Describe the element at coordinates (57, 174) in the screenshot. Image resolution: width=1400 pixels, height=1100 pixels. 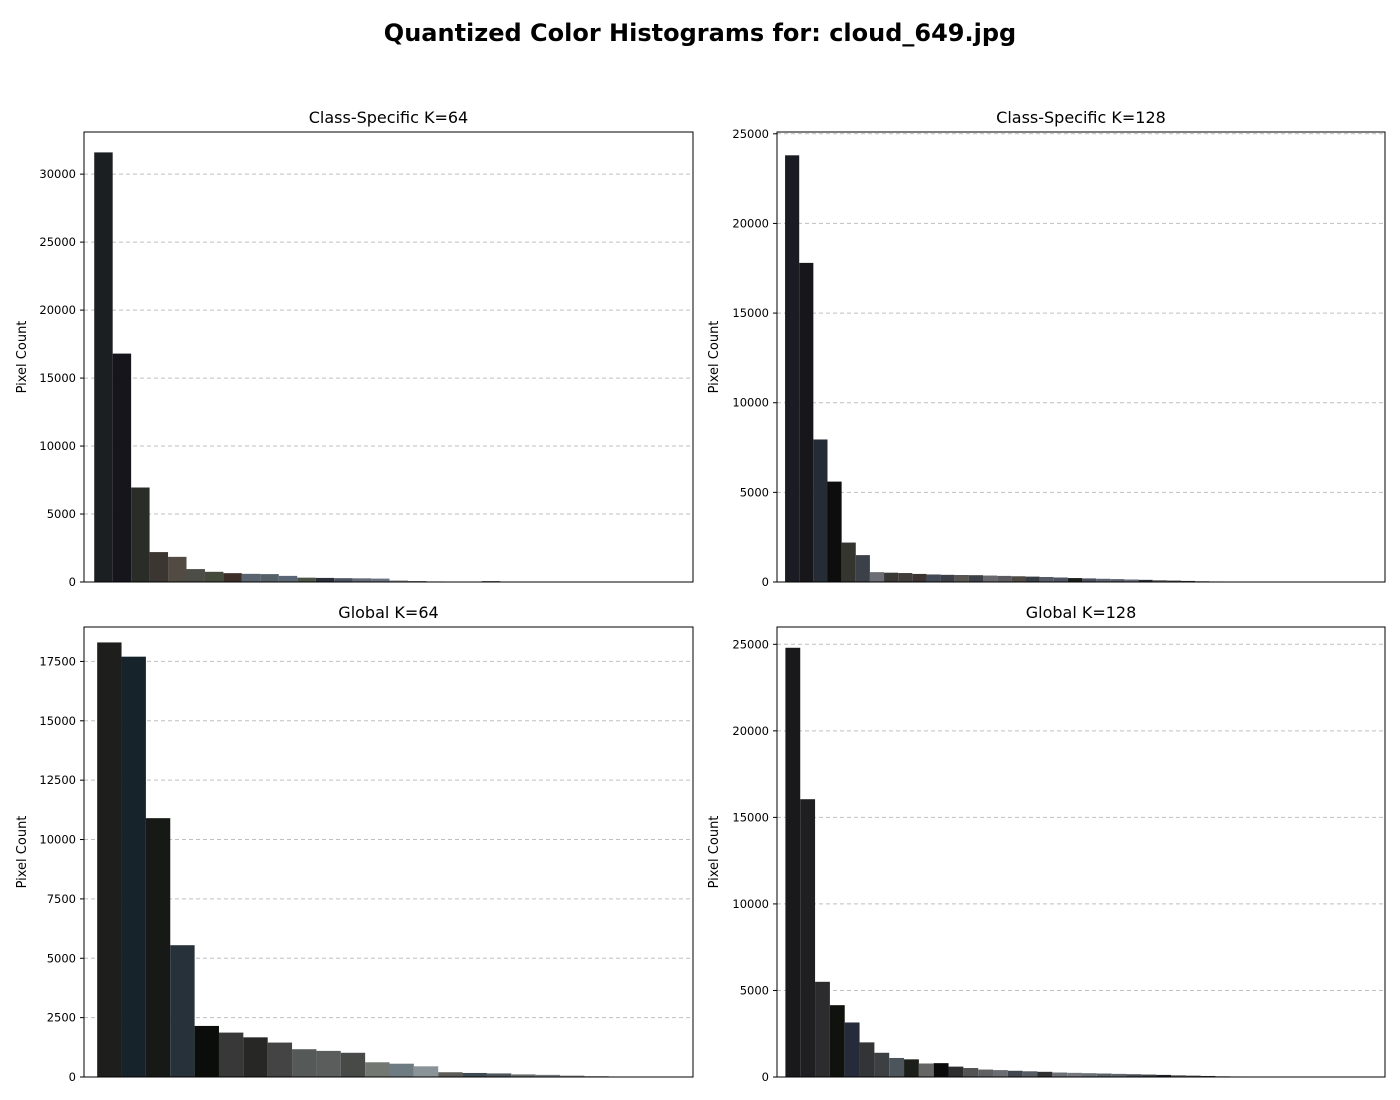
I see `y-tick-label: 30000` at that location.